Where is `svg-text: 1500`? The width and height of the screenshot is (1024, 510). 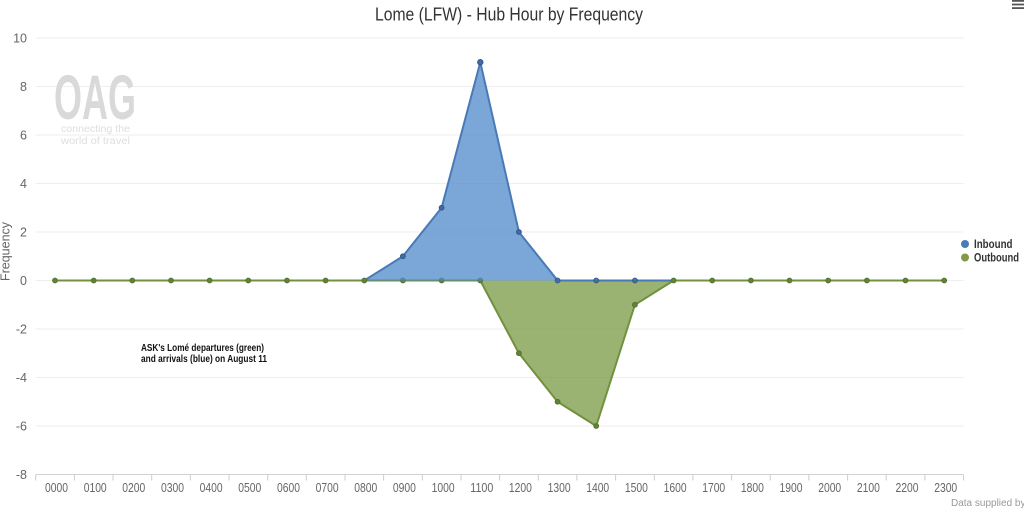
svg-text: 1500 is located at coordinates (636, 488).